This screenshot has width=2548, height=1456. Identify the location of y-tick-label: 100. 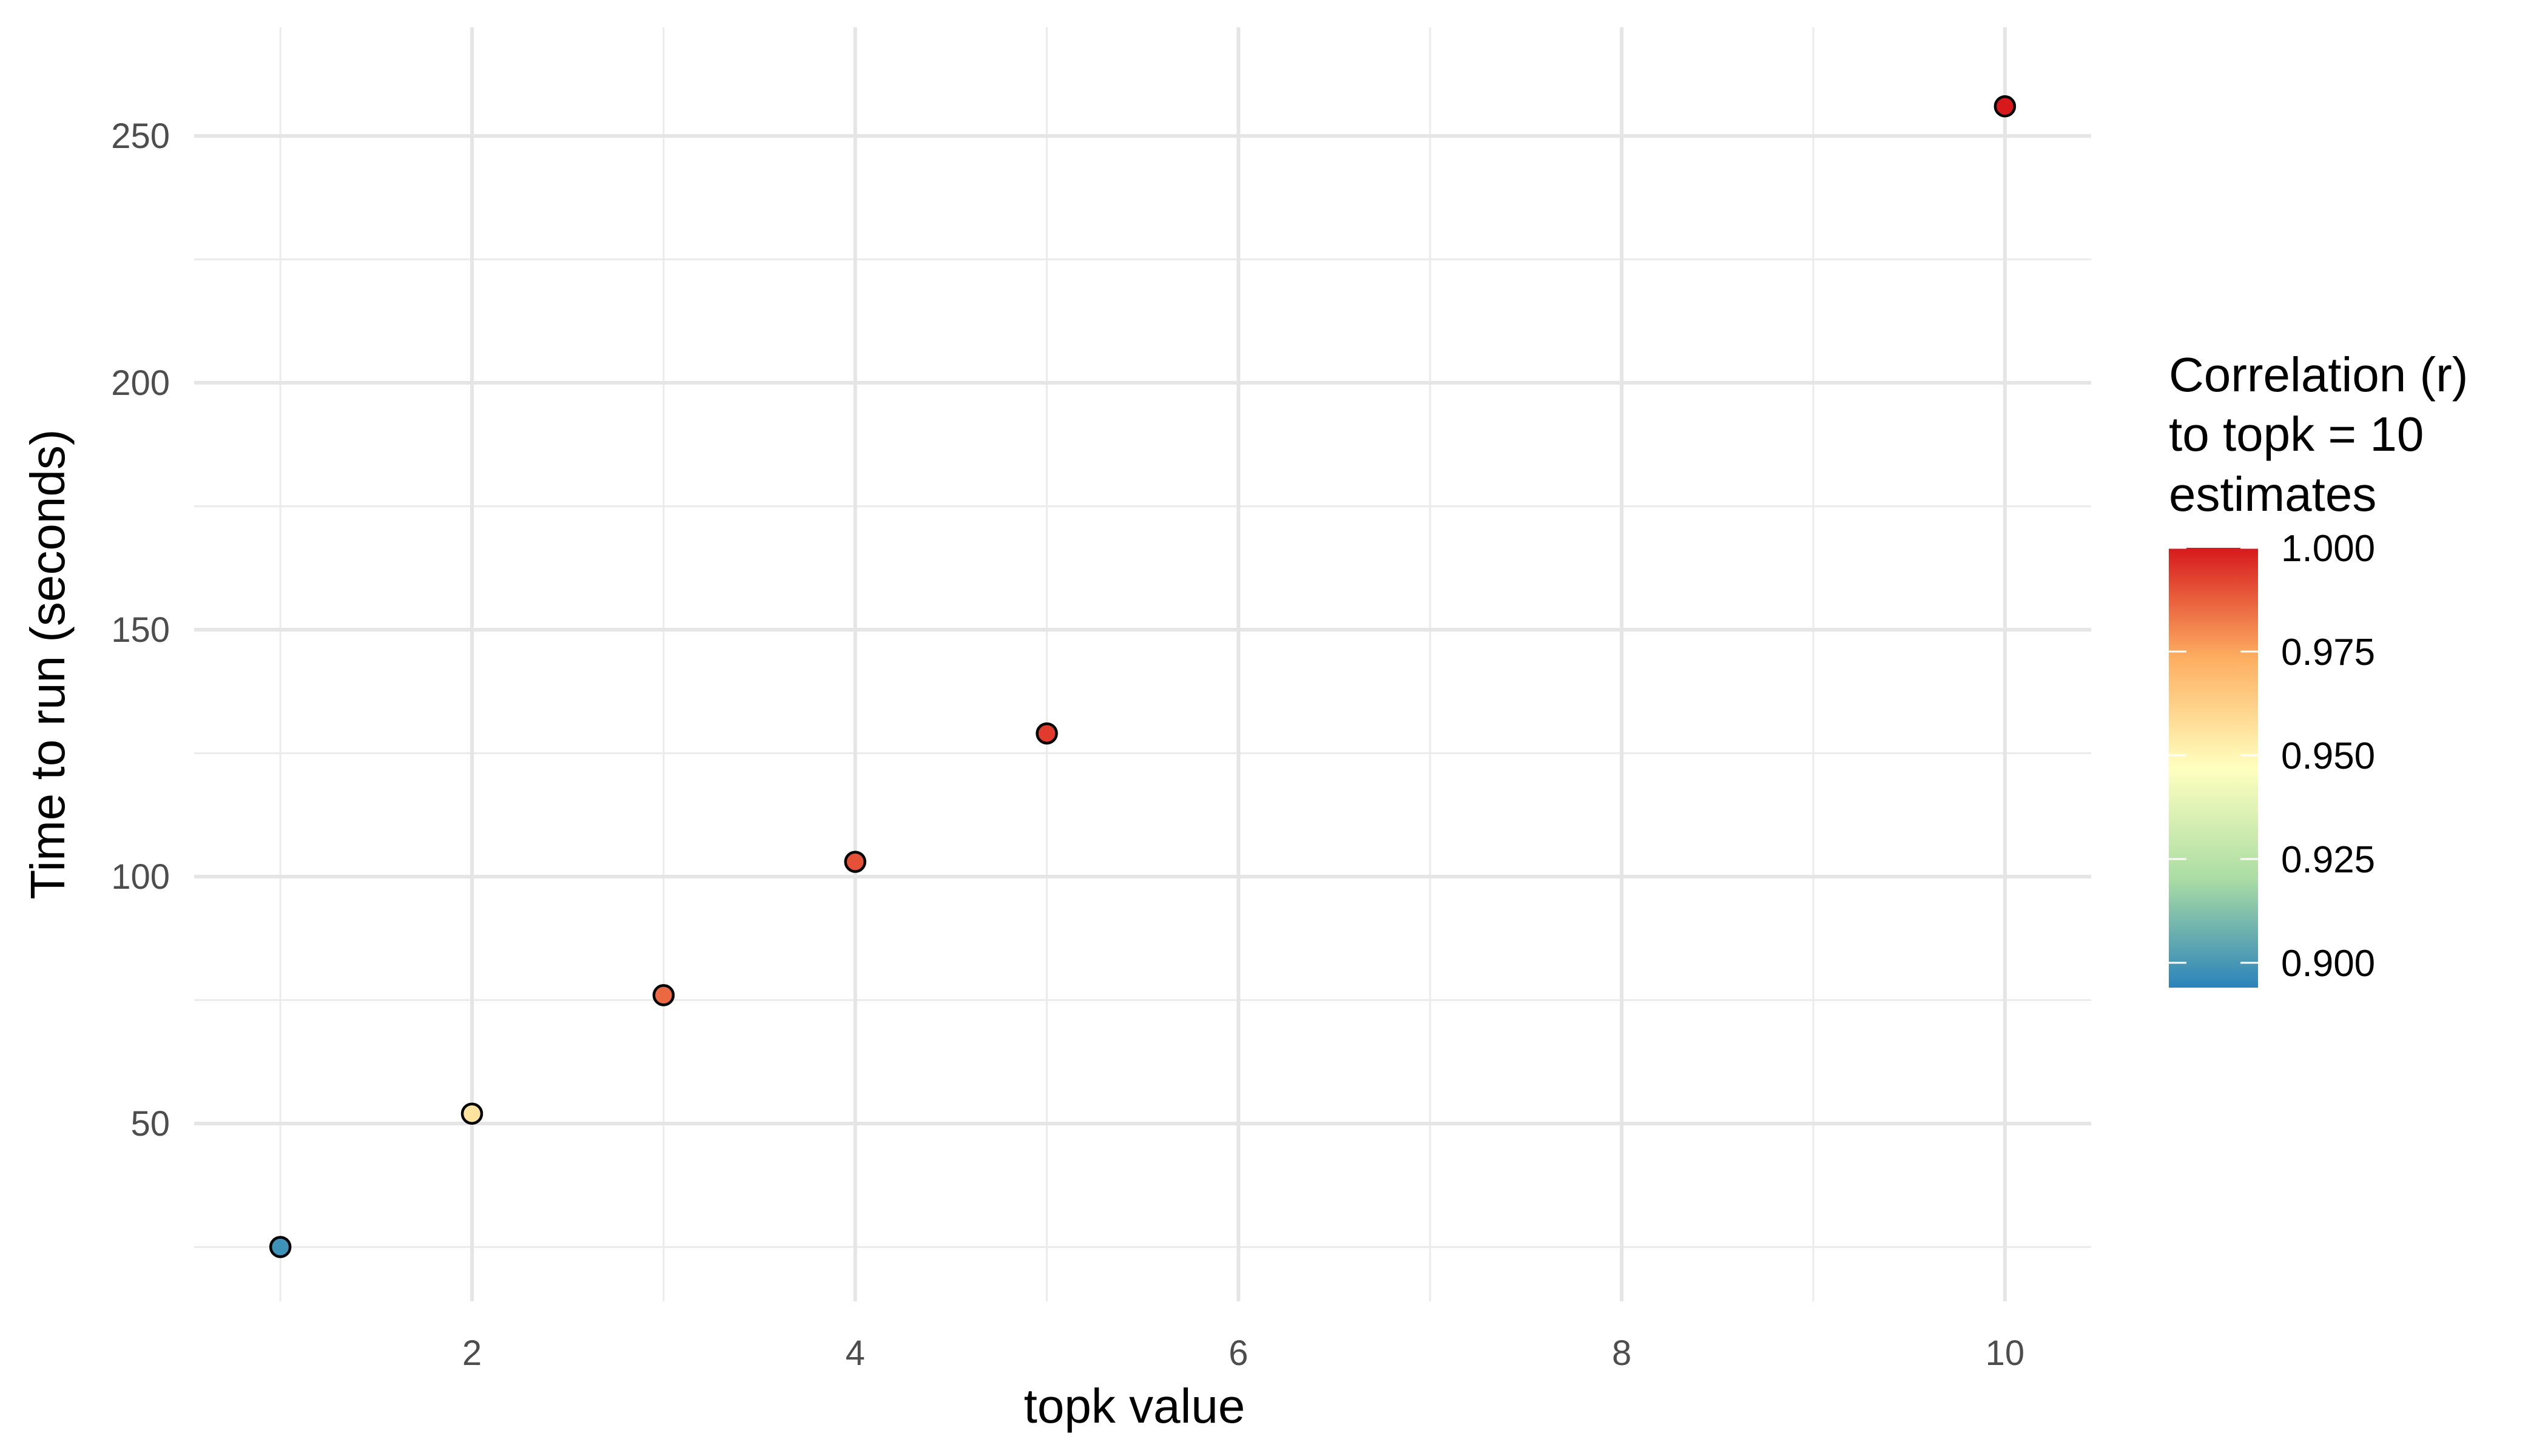
(140, 877).